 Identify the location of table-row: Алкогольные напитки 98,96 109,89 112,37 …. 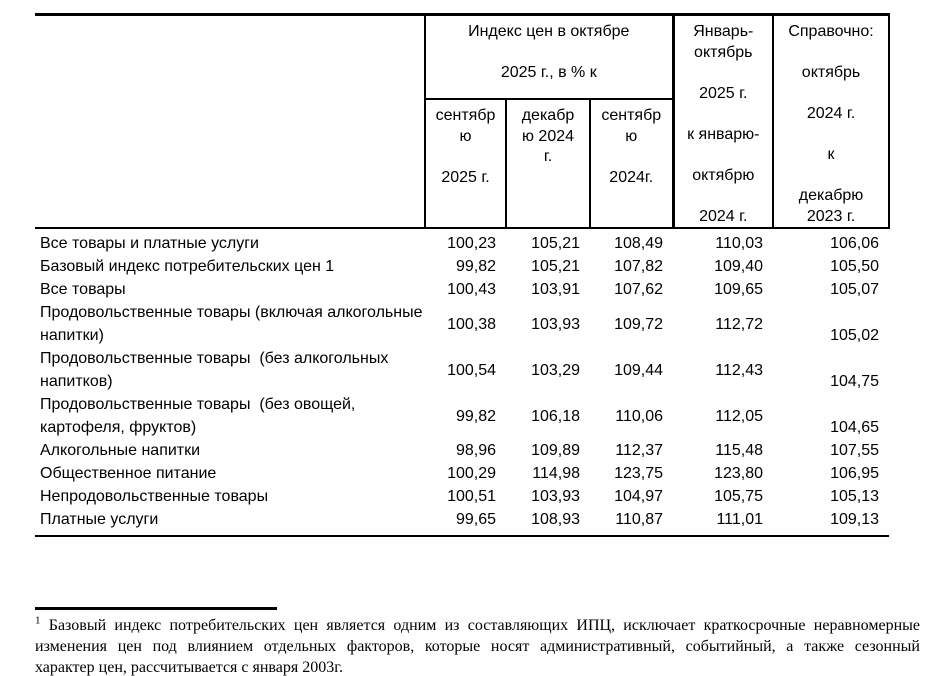
(462, 450).